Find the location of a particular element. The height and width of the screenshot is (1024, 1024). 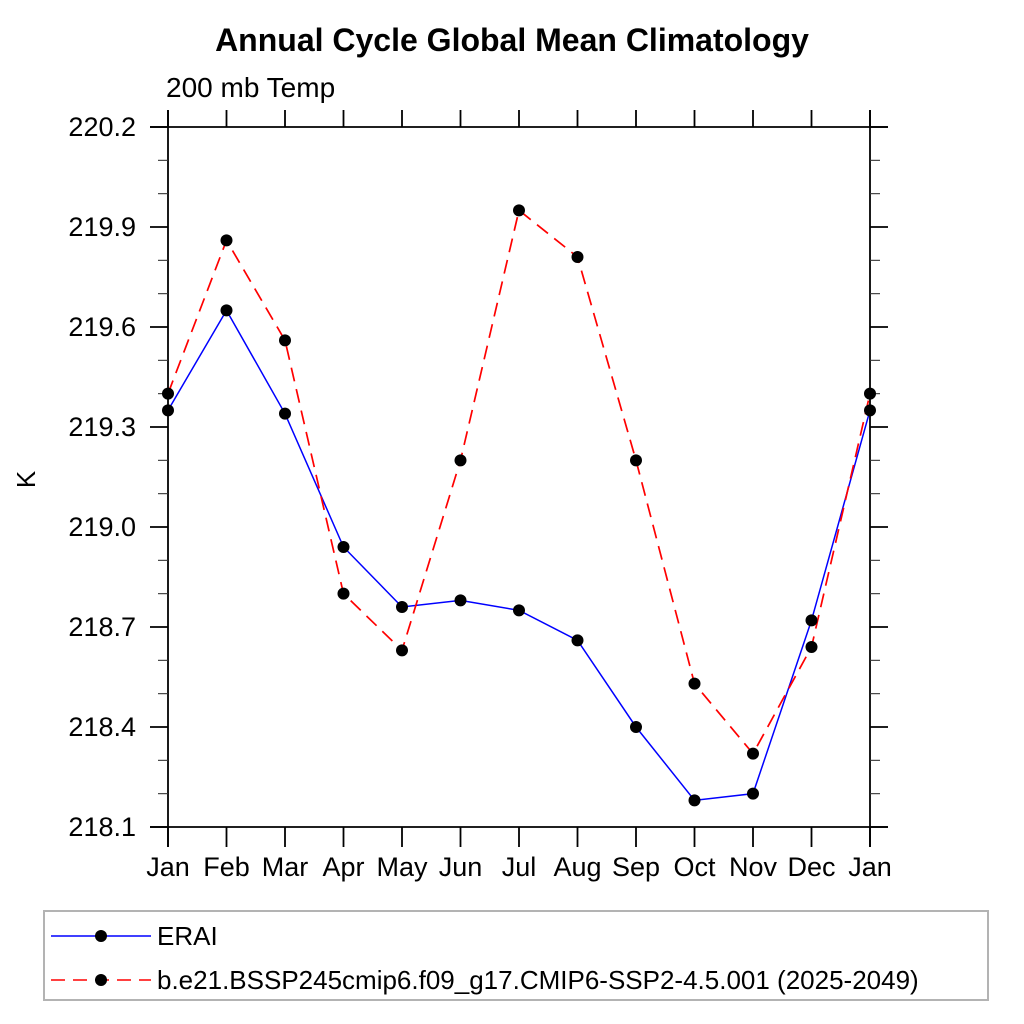

y-tick-label: 218.4 is located at coordinates (102, 727).